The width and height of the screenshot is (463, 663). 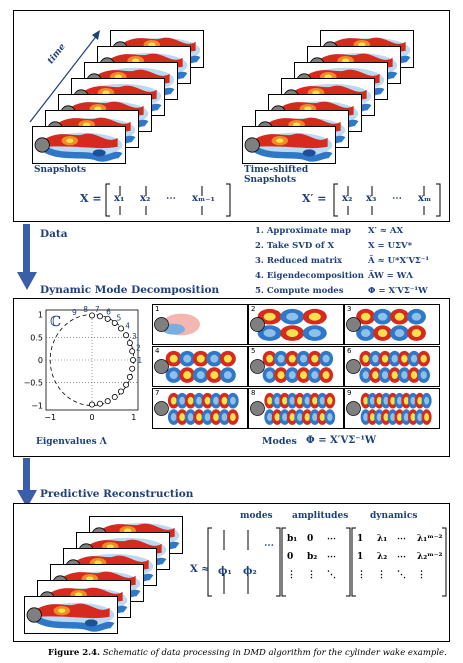 I want to click on eig-y-tick: −0.5, so click(x=33, y=383).